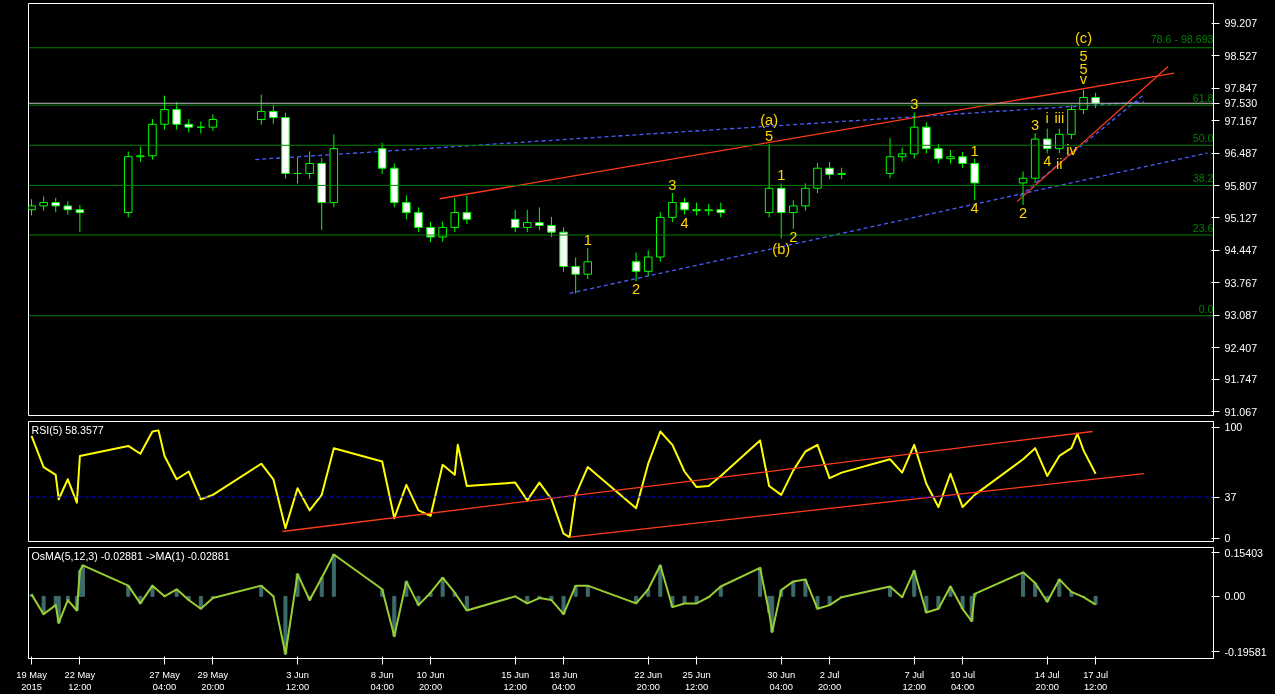 The height and width of the screenshot is (694, 1275). I want to click on x-tick-label: 18 Jun 04:00, so click(563, 680).